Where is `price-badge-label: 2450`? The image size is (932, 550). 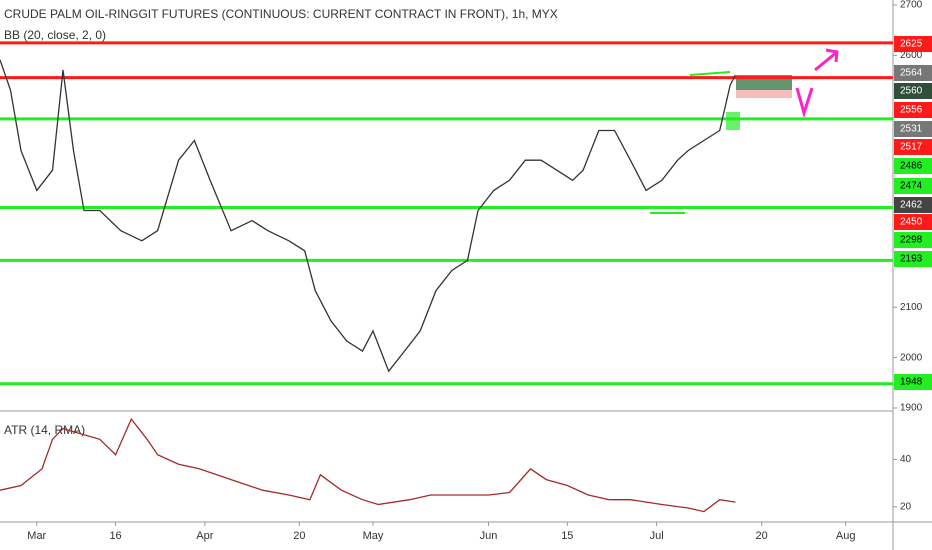
price-badge-label: 2450 is located at coordinates (911, 222).